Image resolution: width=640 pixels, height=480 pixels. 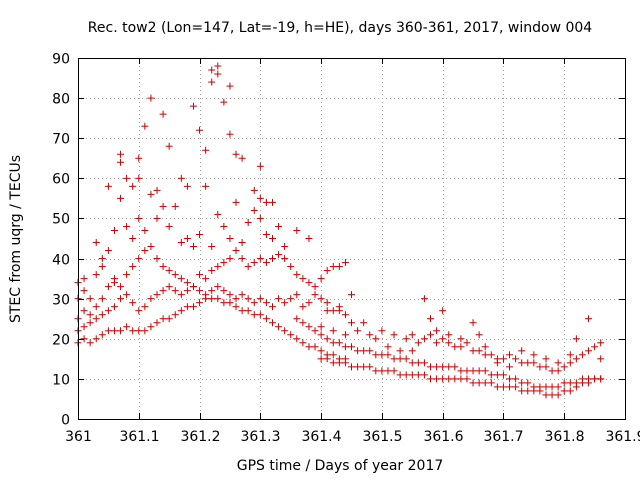 I want to click on y-tick-label: 80, so click(x=61, y=100).